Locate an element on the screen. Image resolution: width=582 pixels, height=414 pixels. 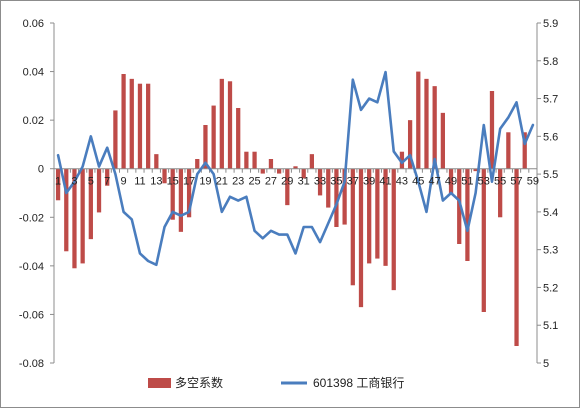
left-tick-label: 0.04 is located at coordinates (33, 73).